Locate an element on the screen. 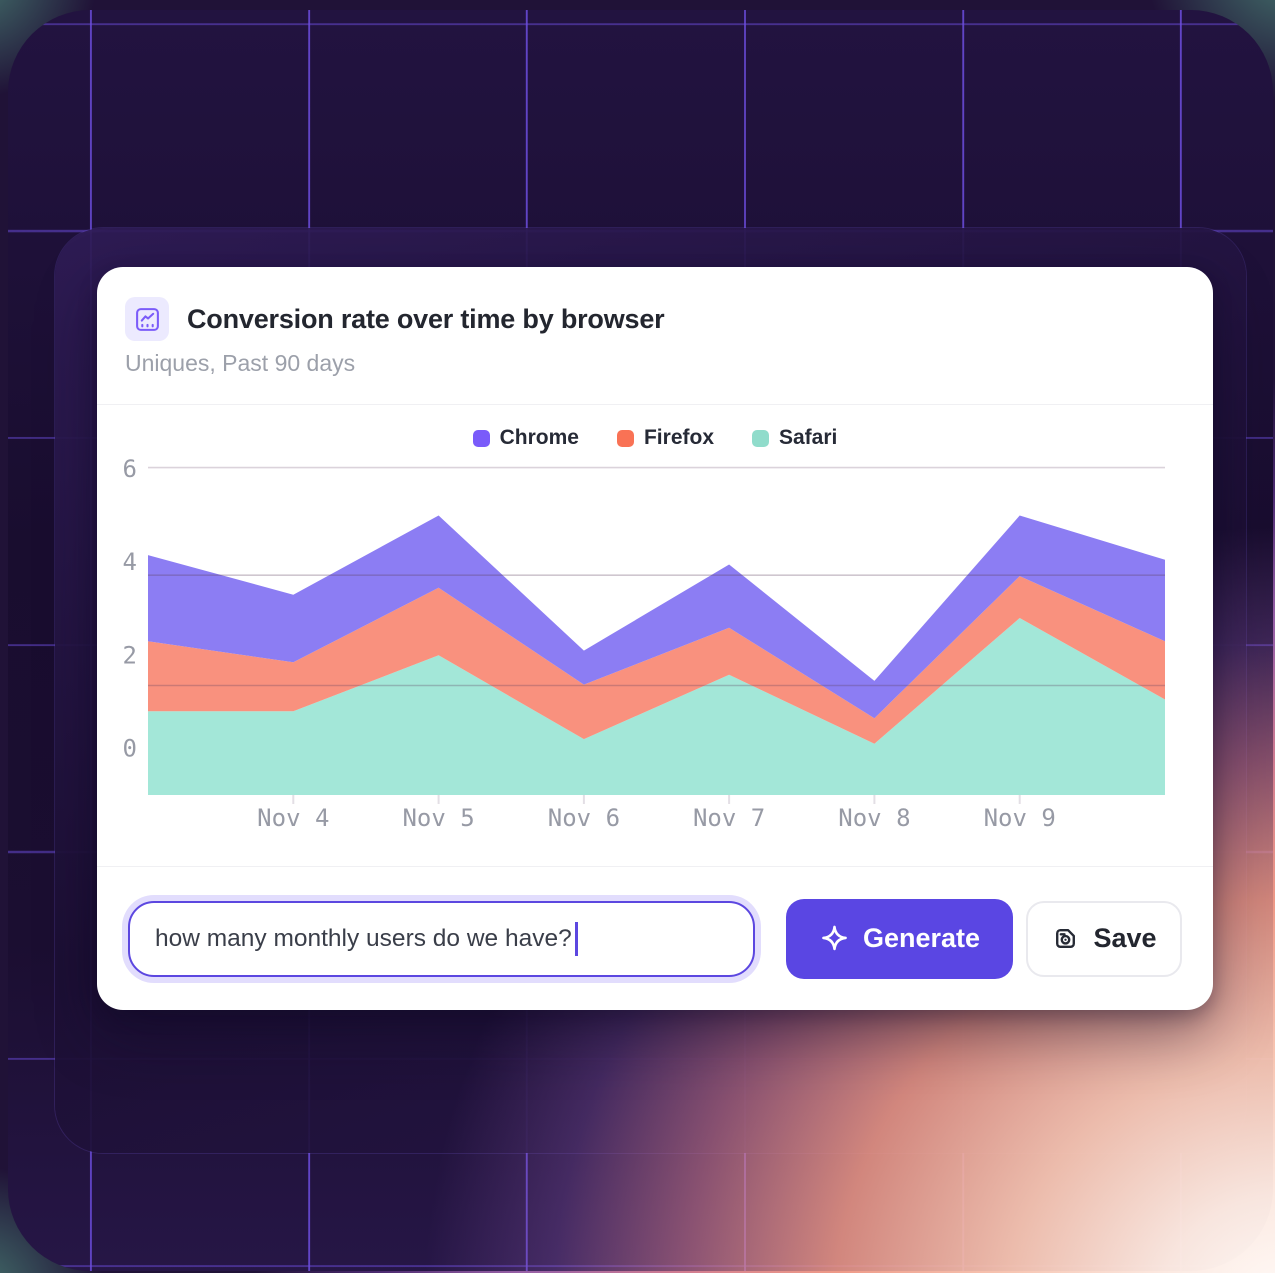 The width and height of the screenshot is (1275, 1273). legend-label: Safari is located at coordinates (808, 437).